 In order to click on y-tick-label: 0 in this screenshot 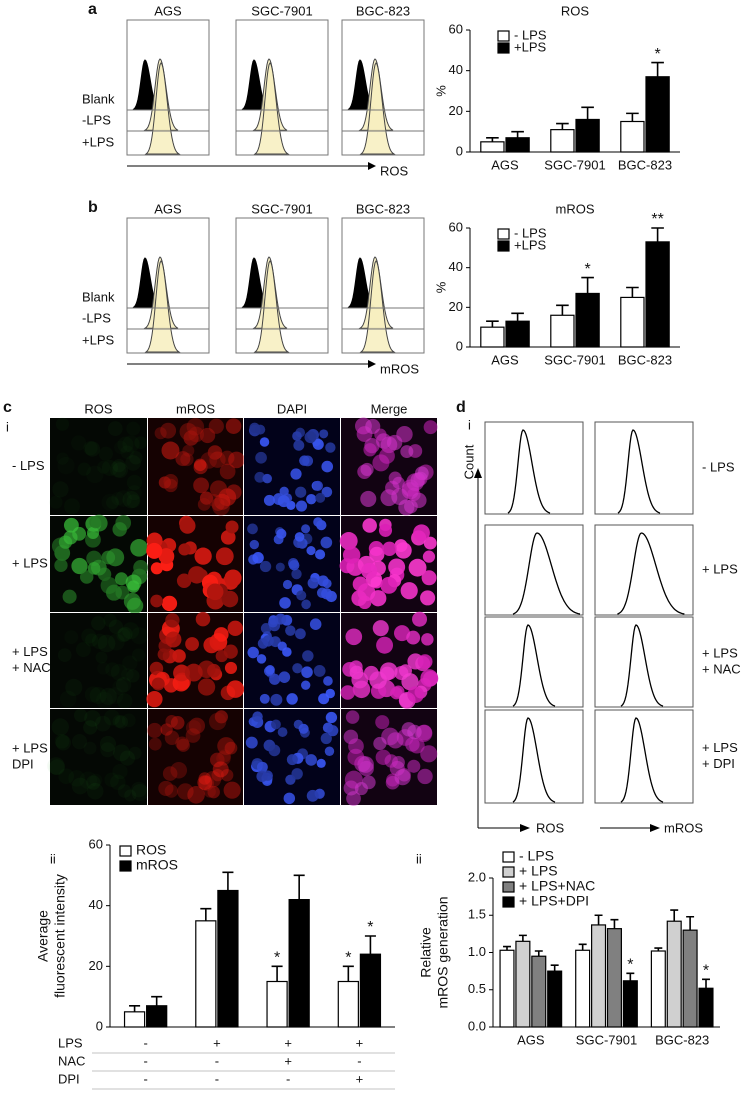, I will do `click(459, 345)`.